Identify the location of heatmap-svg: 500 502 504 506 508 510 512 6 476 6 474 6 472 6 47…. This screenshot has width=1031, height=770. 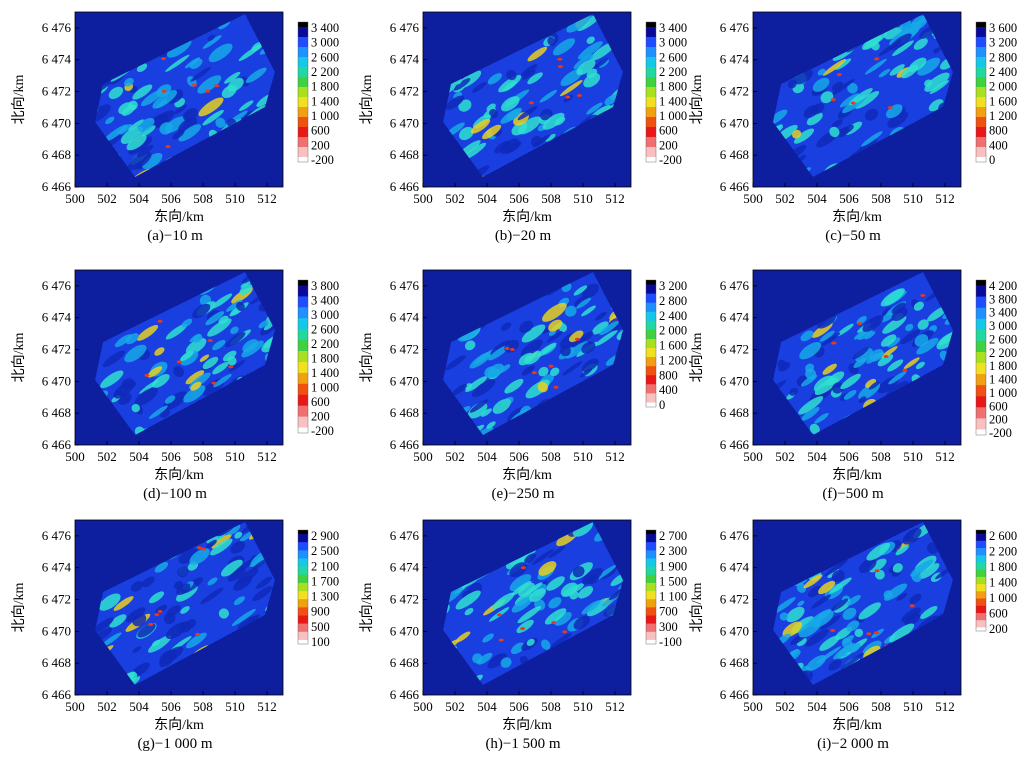
(523, 376).